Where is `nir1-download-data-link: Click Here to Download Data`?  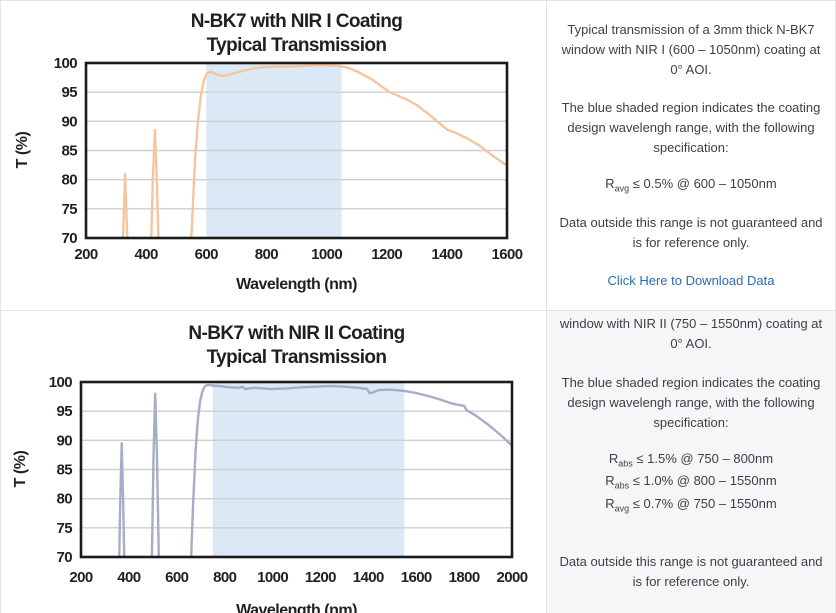 nir1-download-data-link: Click Here to Download Data is located at coordinates (691, 281).